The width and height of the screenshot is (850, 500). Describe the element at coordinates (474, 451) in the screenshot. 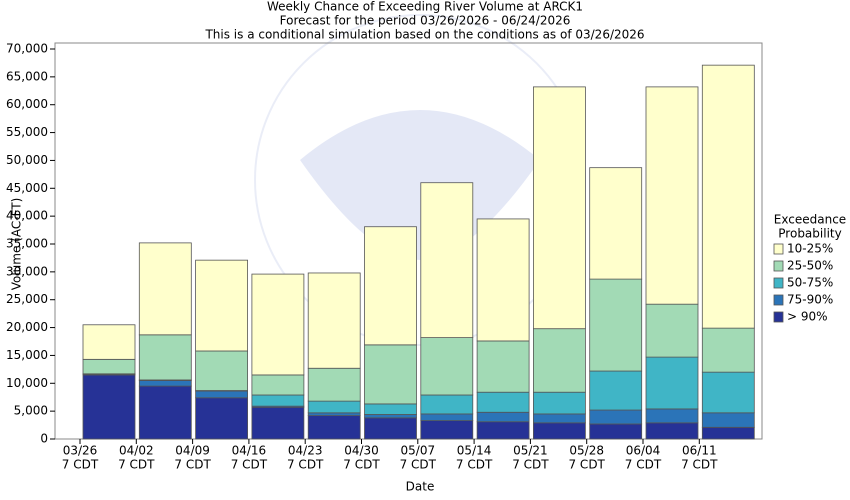

I see `x-tick-label: 05/14` at that location.